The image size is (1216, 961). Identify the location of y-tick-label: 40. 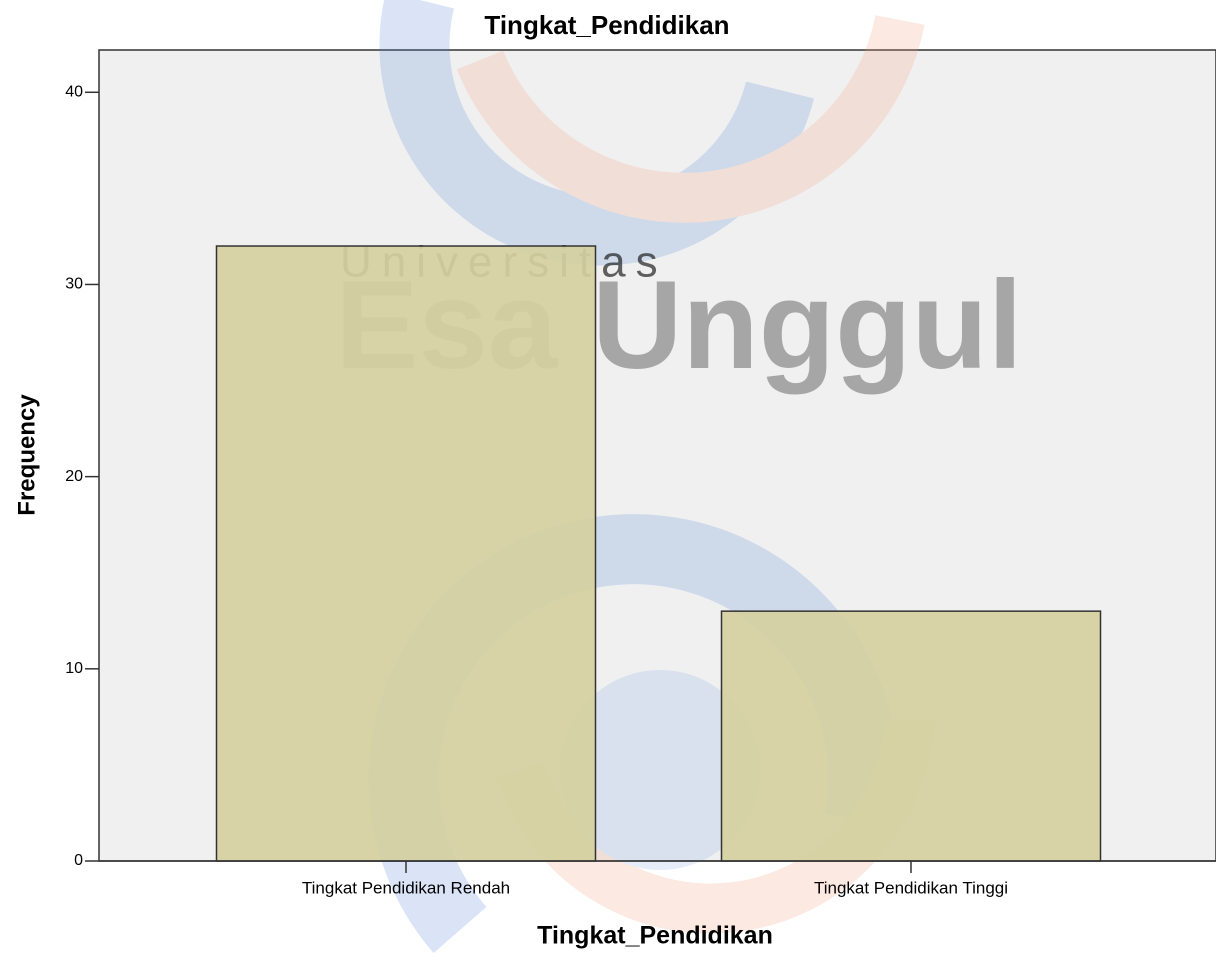
(74, 91).